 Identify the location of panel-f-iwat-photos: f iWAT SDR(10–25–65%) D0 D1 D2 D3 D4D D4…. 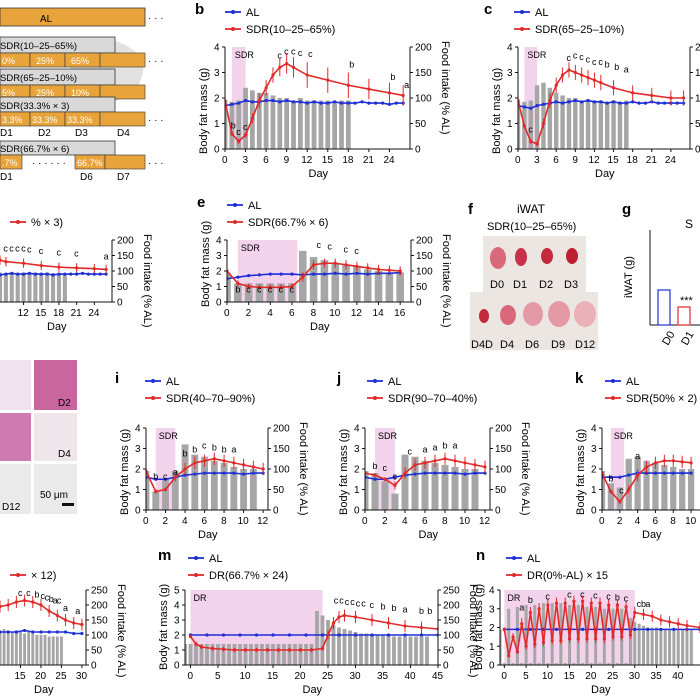
(533, 276).